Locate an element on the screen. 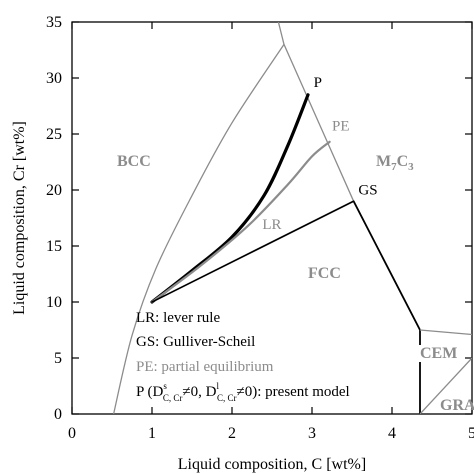  y-tick-label: 35 is located at coordinates (54, 22).